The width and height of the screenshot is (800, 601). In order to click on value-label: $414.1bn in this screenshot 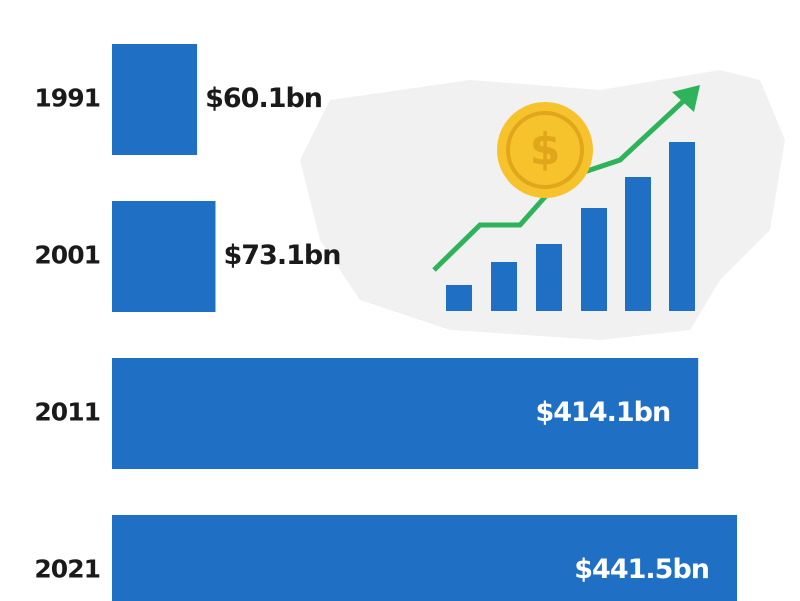, I will do `click(602, 412)`.